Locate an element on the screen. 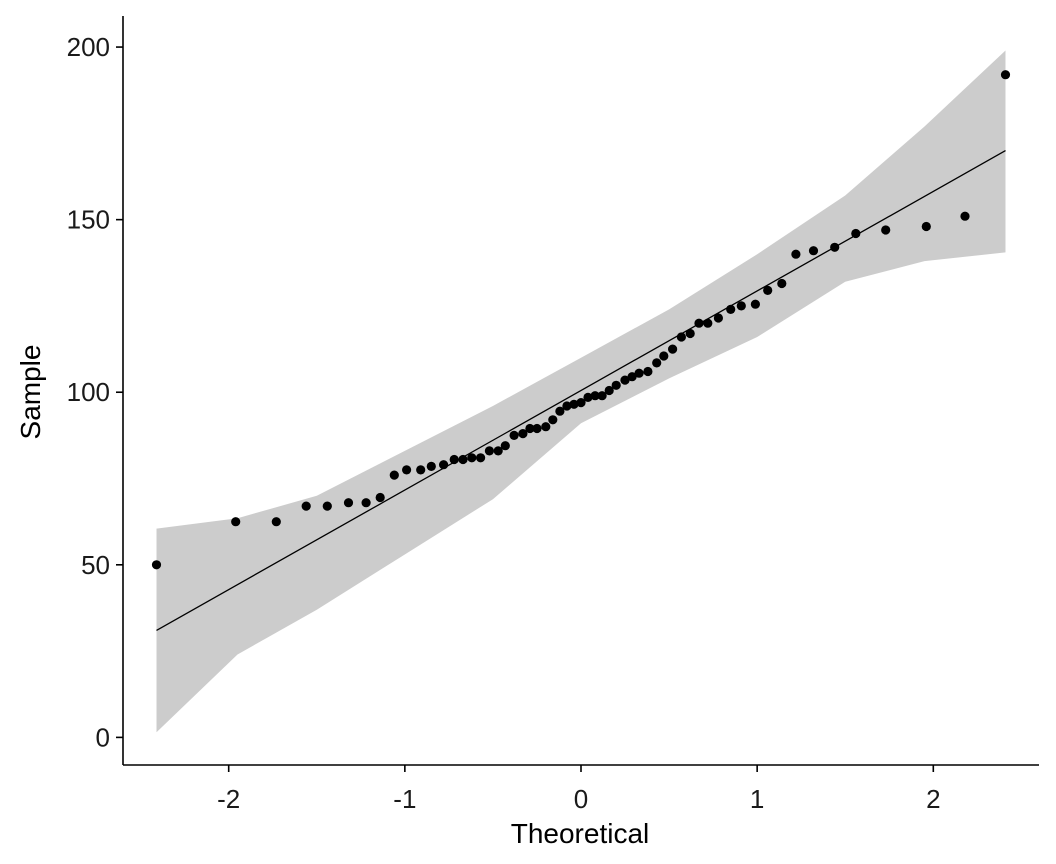 The height and width of the screenshot is (864, 1056). x-axis-ticks: -2 -1 0 1 2 is located at coordinates (579, 789).